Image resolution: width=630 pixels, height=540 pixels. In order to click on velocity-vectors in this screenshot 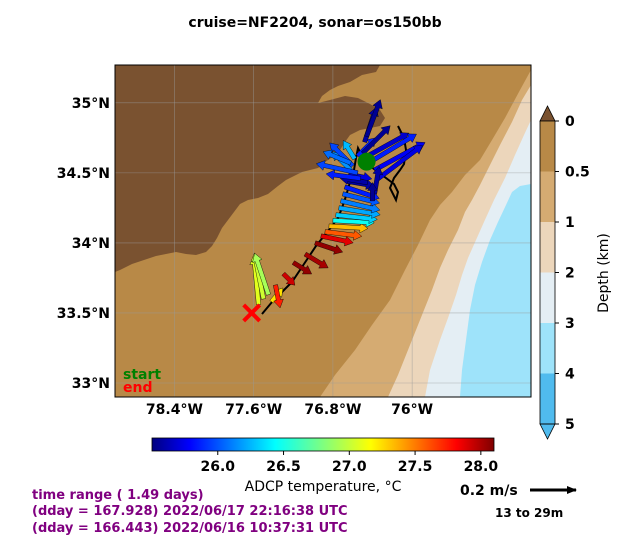, I will do `click(337, 204)`.